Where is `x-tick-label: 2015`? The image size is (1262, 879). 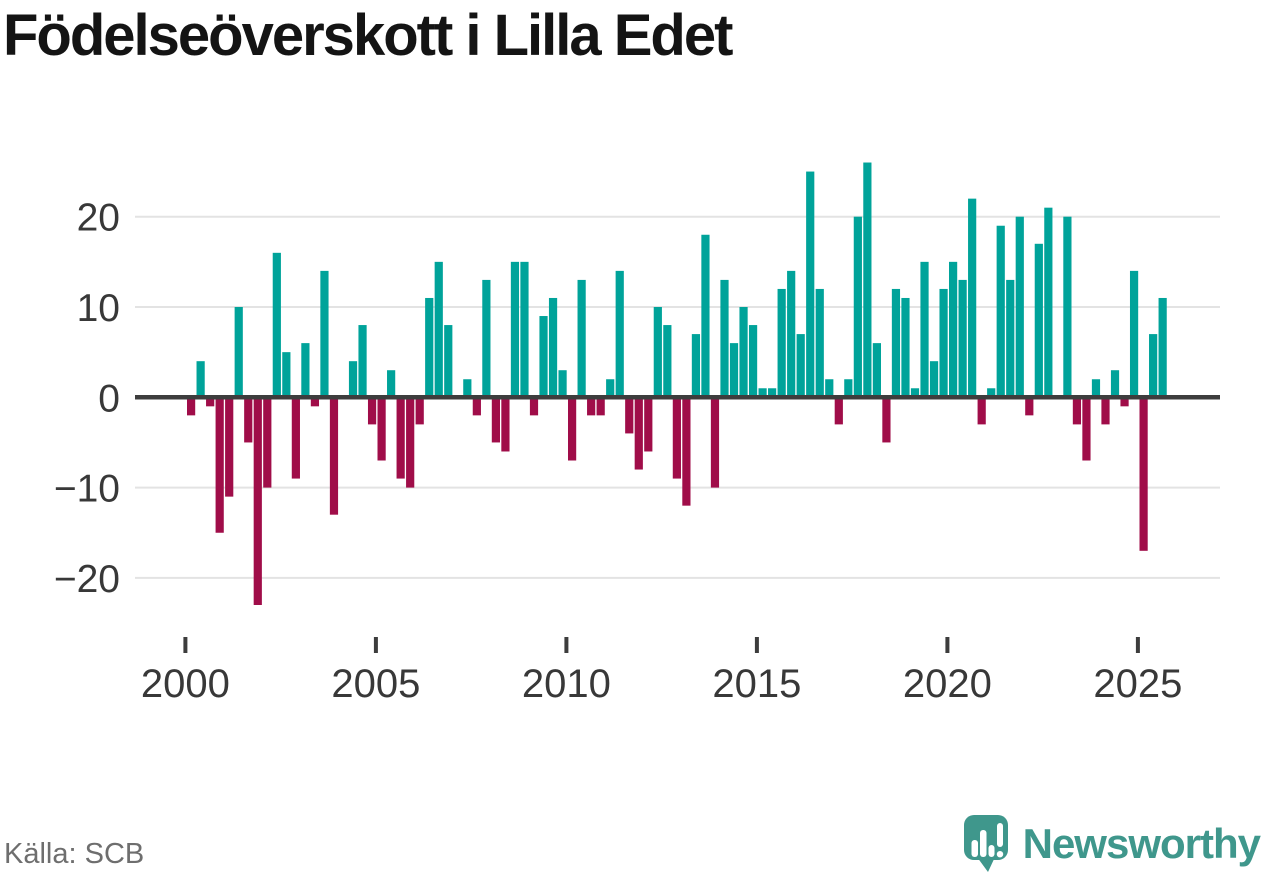
x-tick-label: 2015 is located at coordinates (756, 684).